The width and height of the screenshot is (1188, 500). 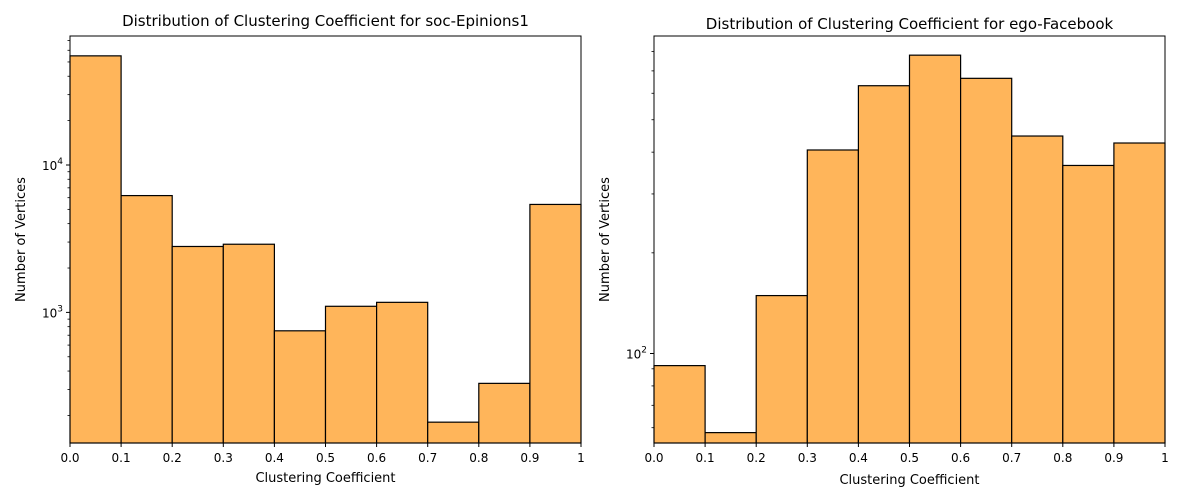 I want to click on y-tick-exponent: 2, so click(x=644, y=351).